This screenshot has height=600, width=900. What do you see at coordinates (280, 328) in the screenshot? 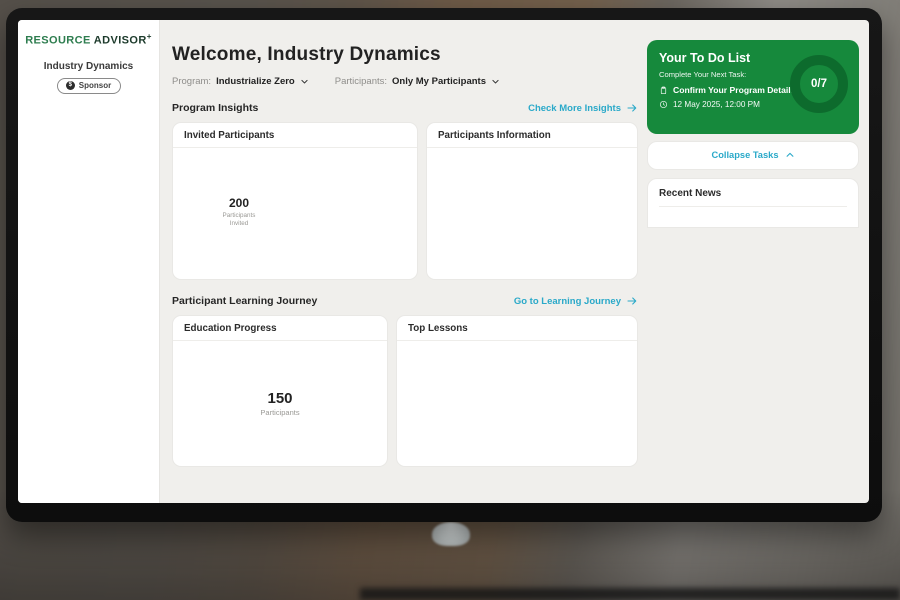
I see `education-progress-title: Education Progress` at bounding box center [280, 328].